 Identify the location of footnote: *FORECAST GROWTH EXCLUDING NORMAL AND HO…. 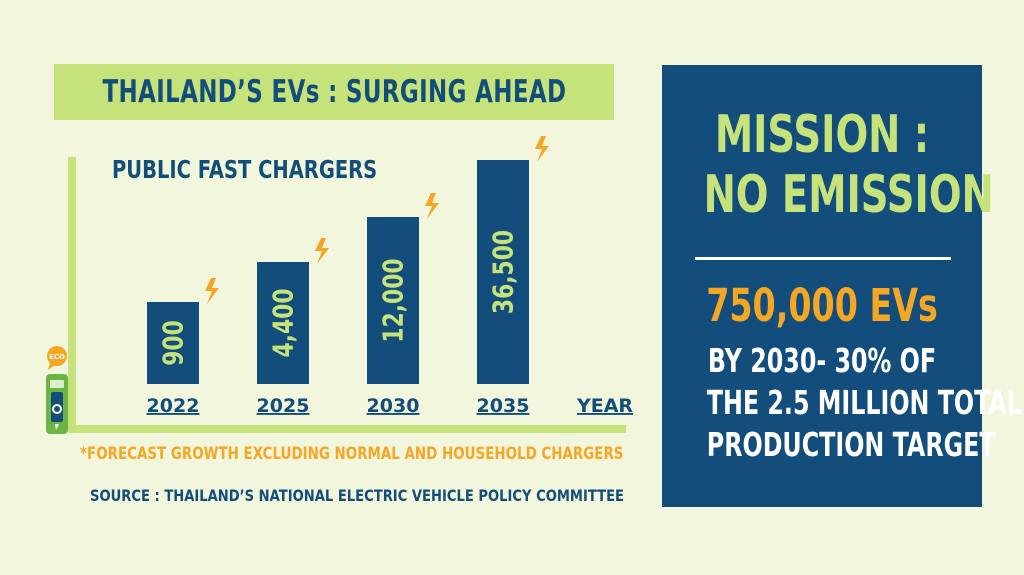
(352, 454).